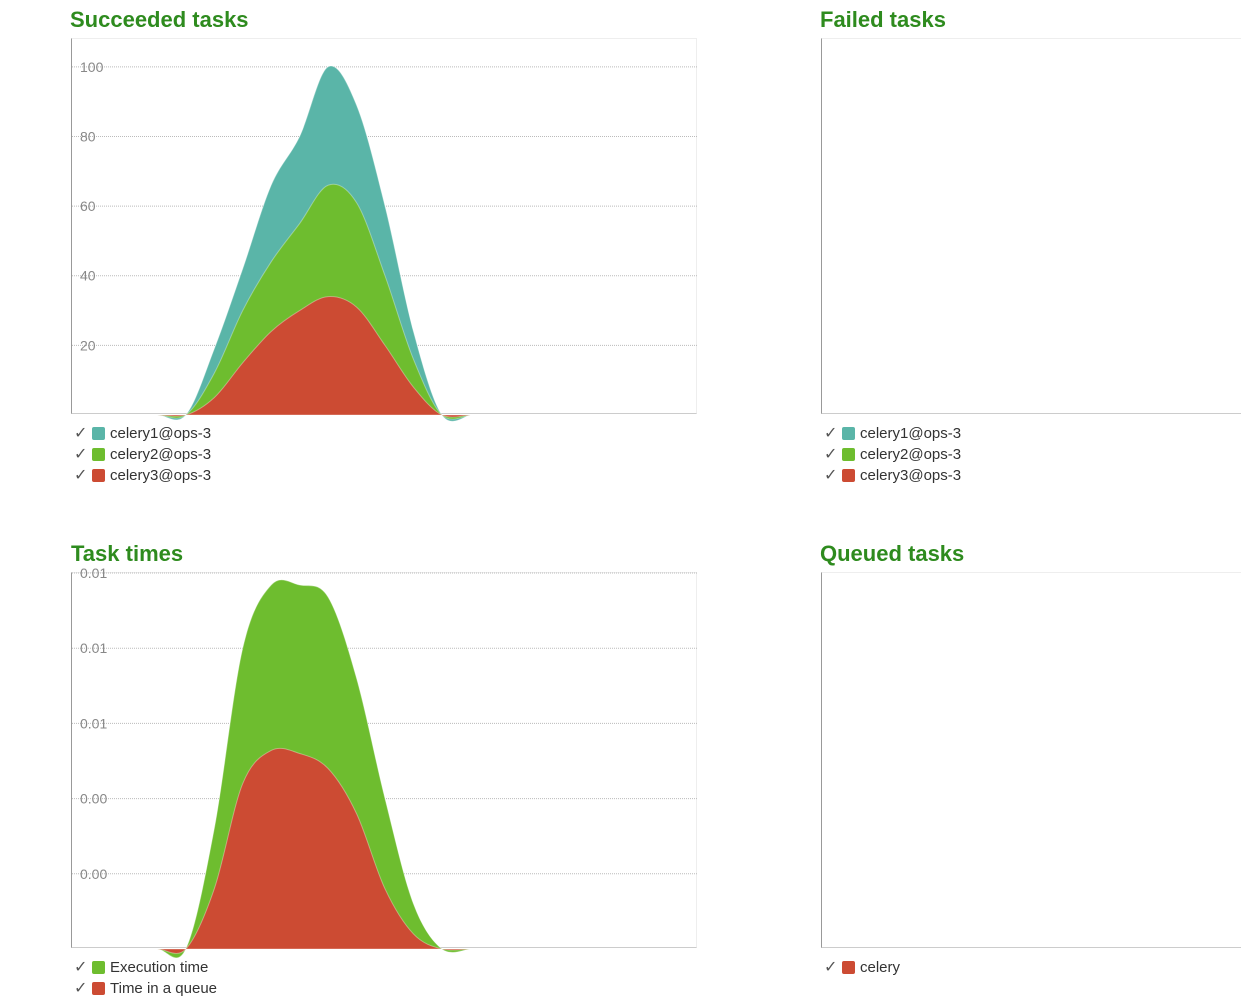 The height and width of the screenshot is (1002, 1241). Describe the element at coordinates (88, 136) in the screenshot. I see `y-tick-label: 80` at that location.